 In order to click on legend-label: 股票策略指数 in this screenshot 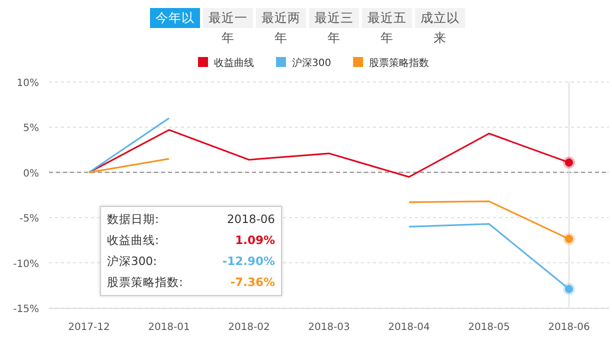, I will do `click(399, 63)`.